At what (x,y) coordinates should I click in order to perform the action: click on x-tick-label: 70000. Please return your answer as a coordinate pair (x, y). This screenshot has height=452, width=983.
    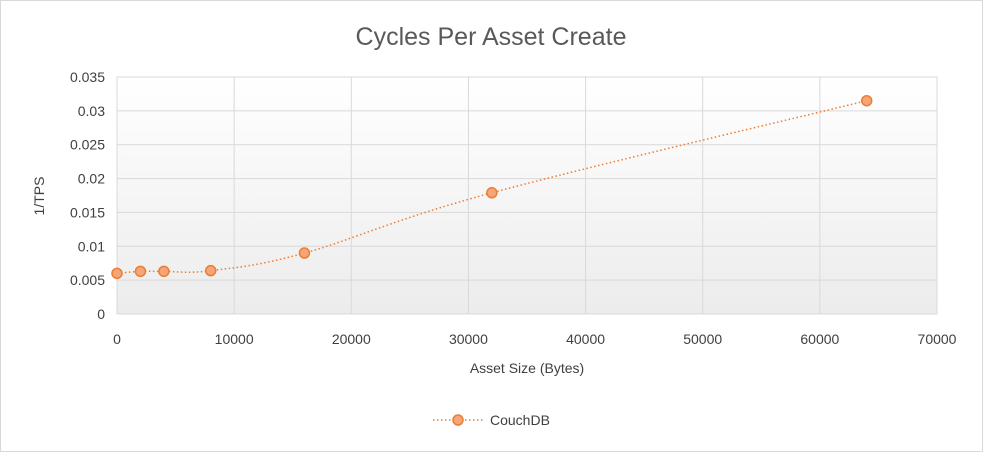
    Looking at the image, I should click on (937, 339).